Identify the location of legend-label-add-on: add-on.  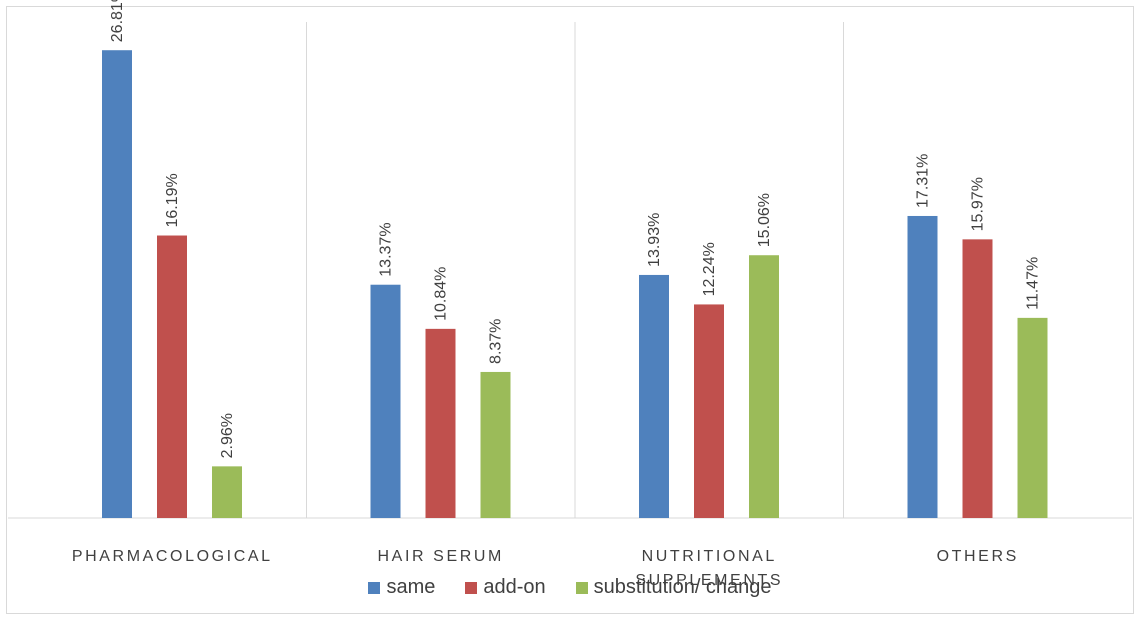
(514, 587).